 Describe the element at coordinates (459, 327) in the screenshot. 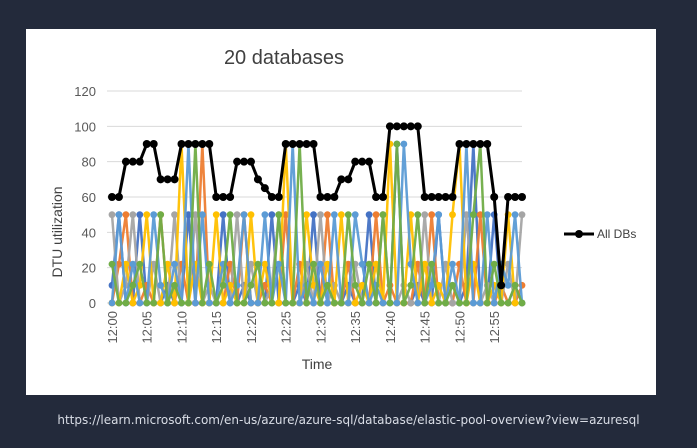

I see `x-tick-label-12:50: 12:50` at that location.